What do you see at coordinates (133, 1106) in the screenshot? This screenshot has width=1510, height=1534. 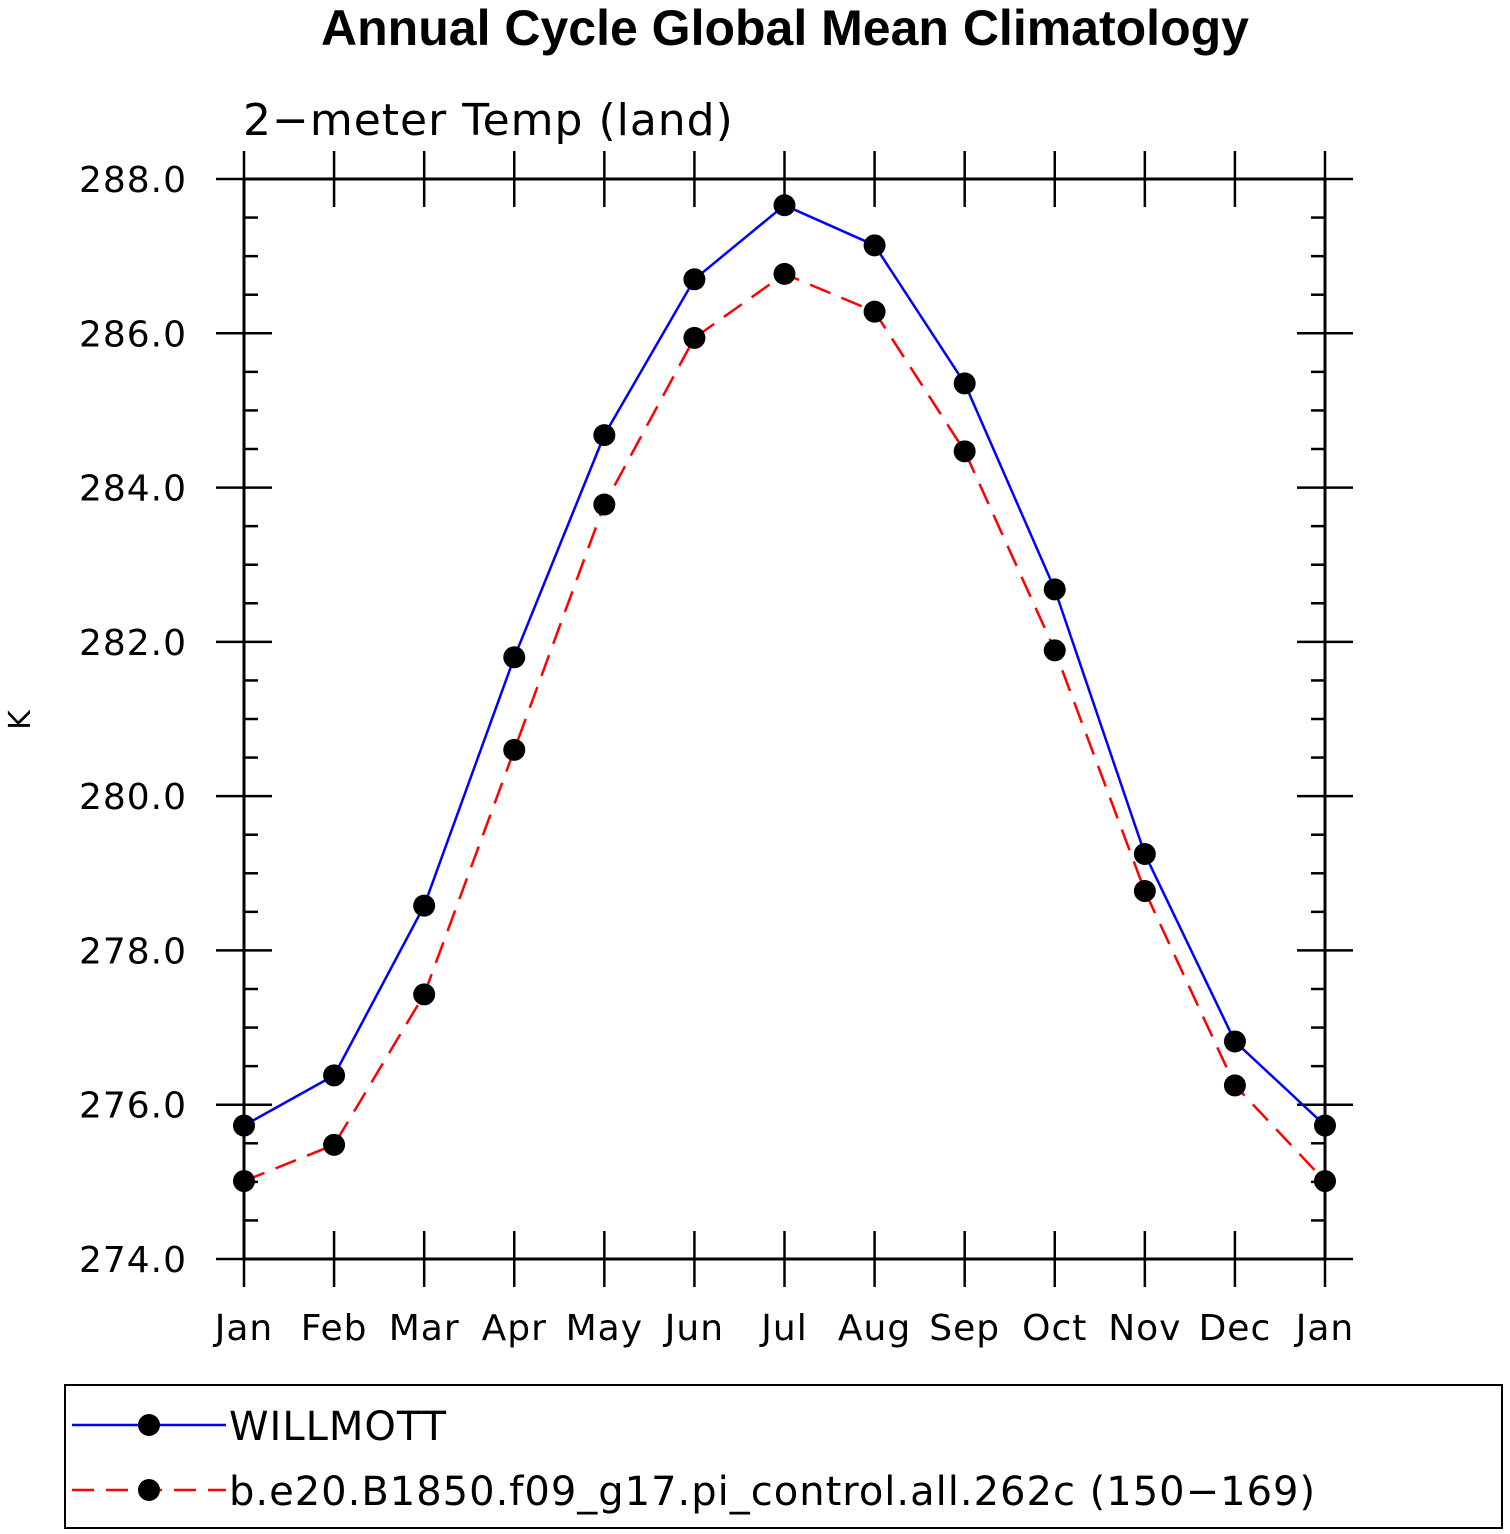 I see `y-tick-label: 276.0` at bounding box center [133, 1106].